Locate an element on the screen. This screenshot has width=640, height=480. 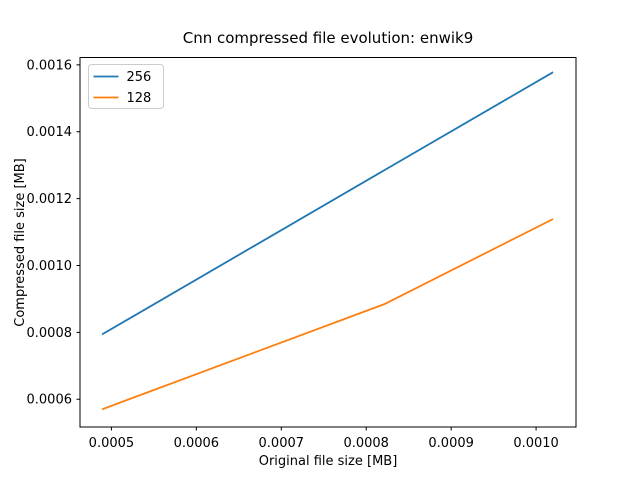
y-axis-ticks: 0.0006 0.0008 0.0010 0.0012 0.0014 0.0016 is located at coordinates (53, 233).